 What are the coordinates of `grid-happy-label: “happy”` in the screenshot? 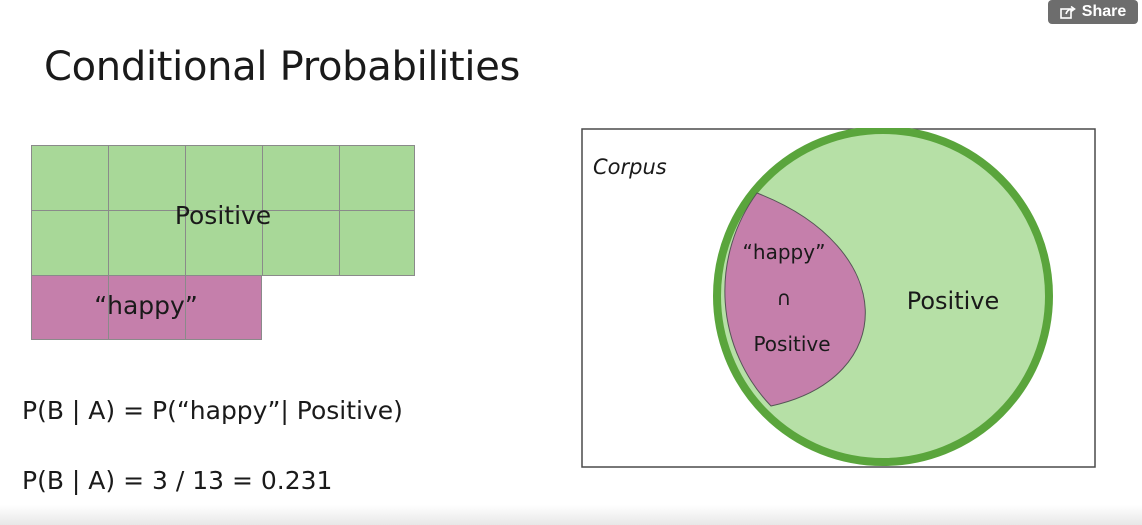 It's located at (146, 305).